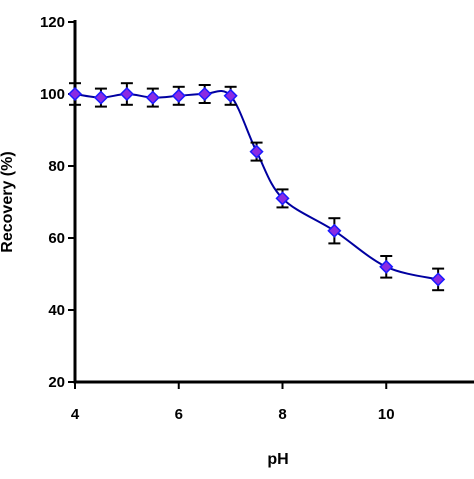  What do you see at coordinates (56, 310) in the screenshot?
I see `y-tick-label: 40` at bounding box center [56, 310].